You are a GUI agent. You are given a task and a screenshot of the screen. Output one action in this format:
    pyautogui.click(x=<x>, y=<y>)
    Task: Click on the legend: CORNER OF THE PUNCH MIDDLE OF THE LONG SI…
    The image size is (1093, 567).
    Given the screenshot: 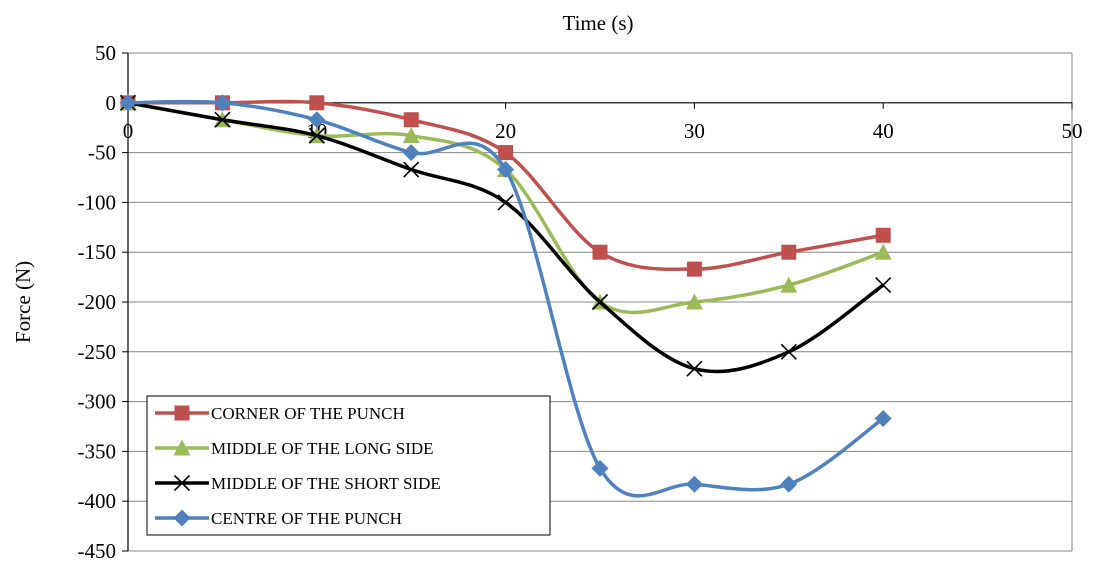 What is the action you would take?
    pyautogui.click(x=348, y=465)
    